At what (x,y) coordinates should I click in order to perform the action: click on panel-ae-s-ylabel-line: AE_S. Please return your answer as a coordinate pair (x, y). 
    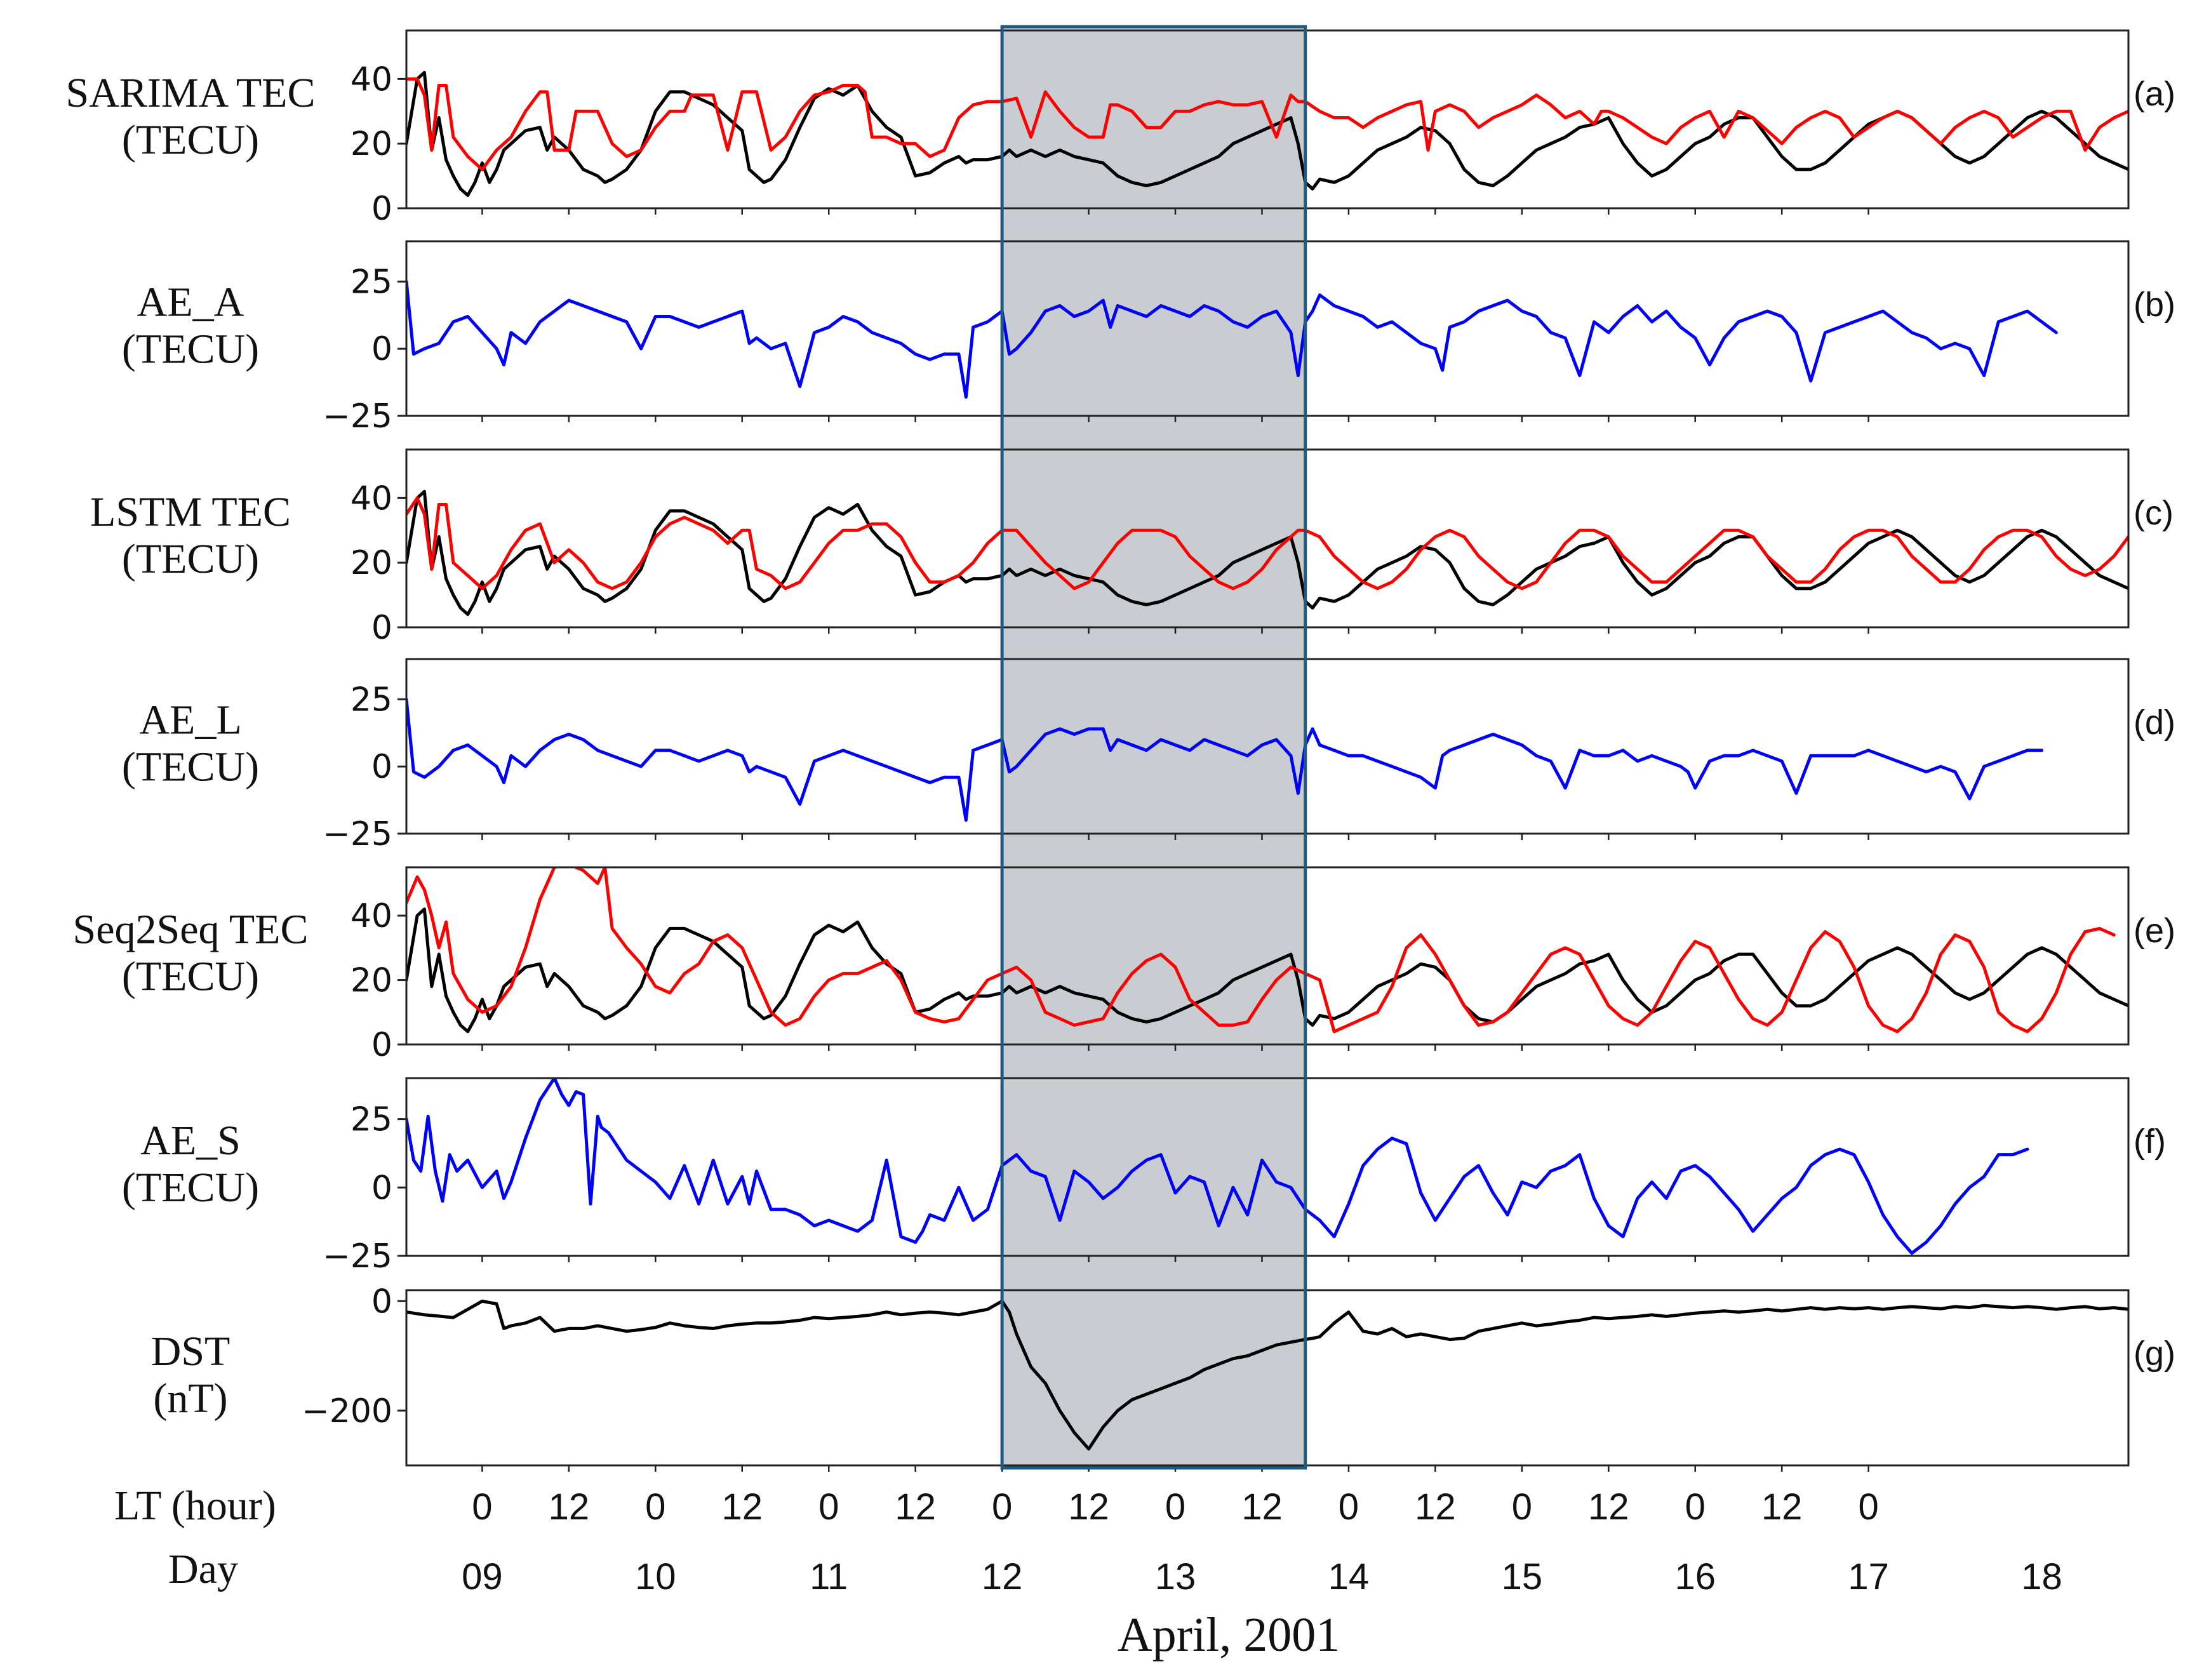
    Looking at the image, I should click on (190, 1140).